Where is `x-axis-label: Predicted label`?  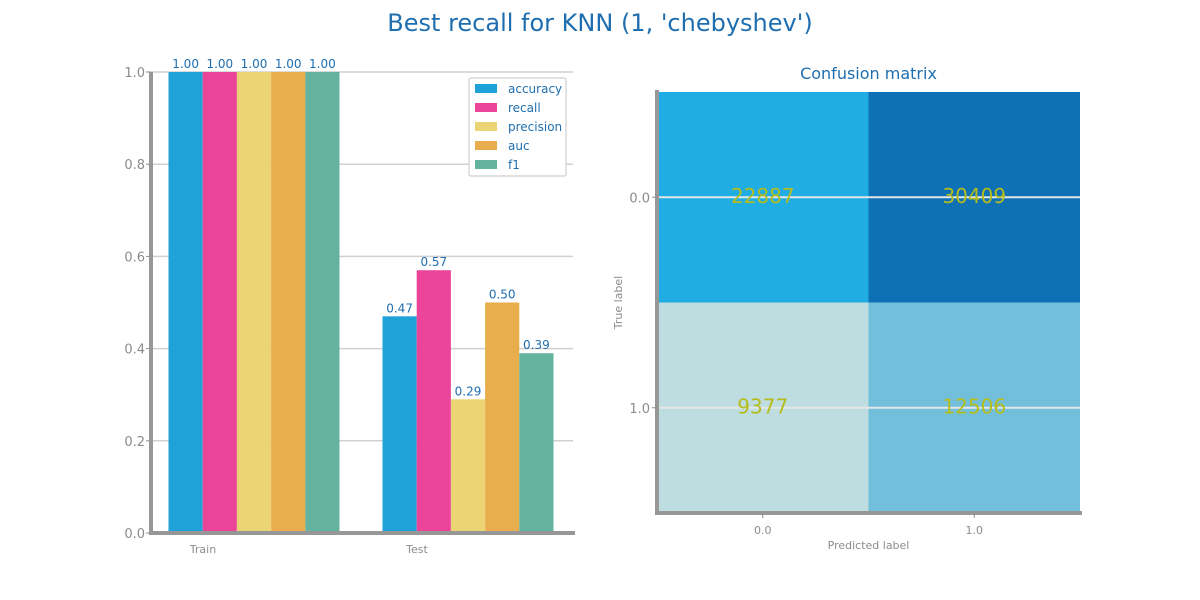 x-axis-label: Predicted label is located at coordinates (869, 545).